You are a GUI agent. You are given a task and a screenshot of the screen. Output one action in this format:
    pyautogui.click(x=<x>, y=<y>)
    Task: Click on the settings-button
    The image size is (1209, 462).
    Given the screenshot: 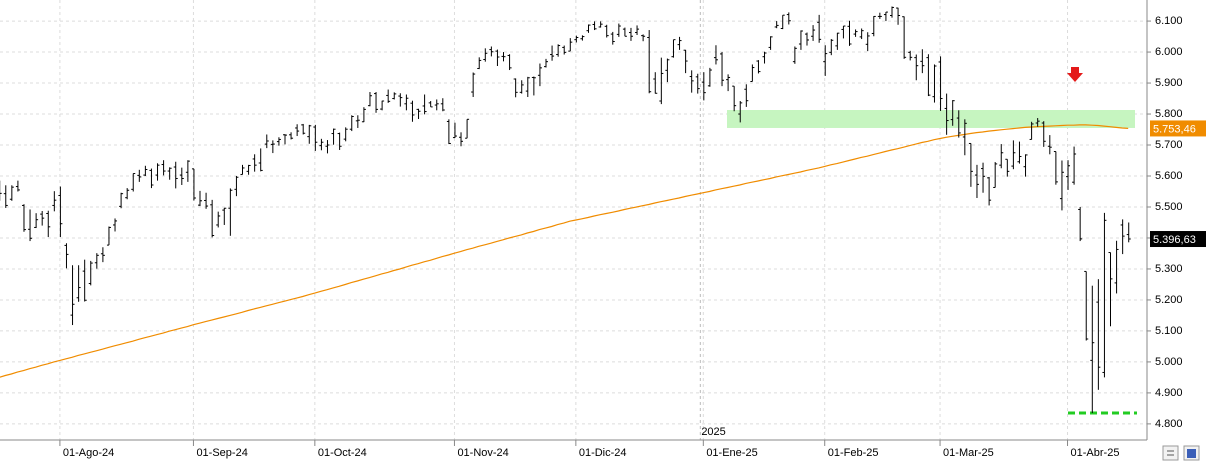 What is the action you would take?
    pyautogui.click(x=1170, y=453)
    